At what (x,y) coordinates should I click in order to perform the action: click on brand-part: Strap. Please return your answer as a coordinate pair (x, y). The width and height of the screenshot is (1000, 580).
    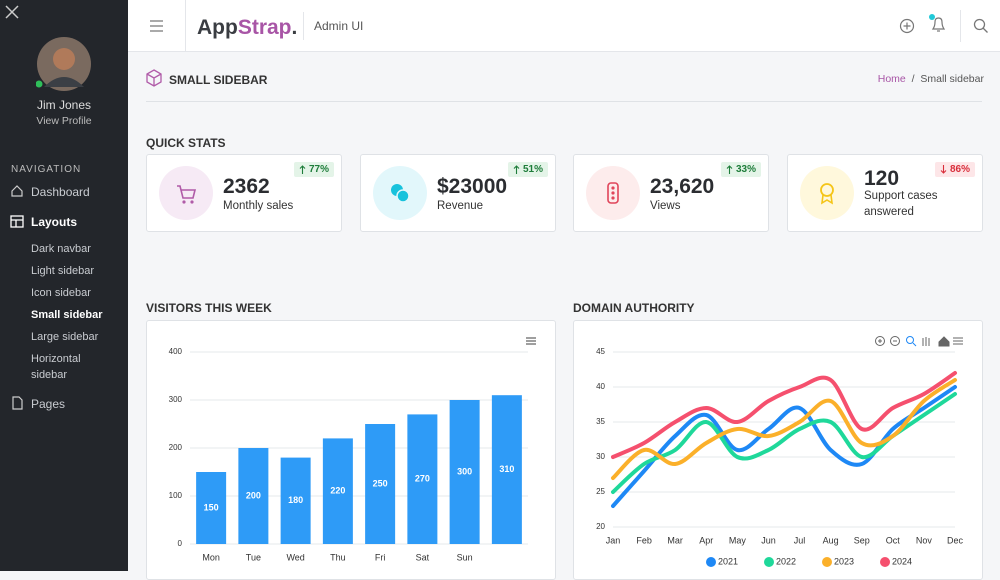
    Looking at the image, I should click on (264, 27).